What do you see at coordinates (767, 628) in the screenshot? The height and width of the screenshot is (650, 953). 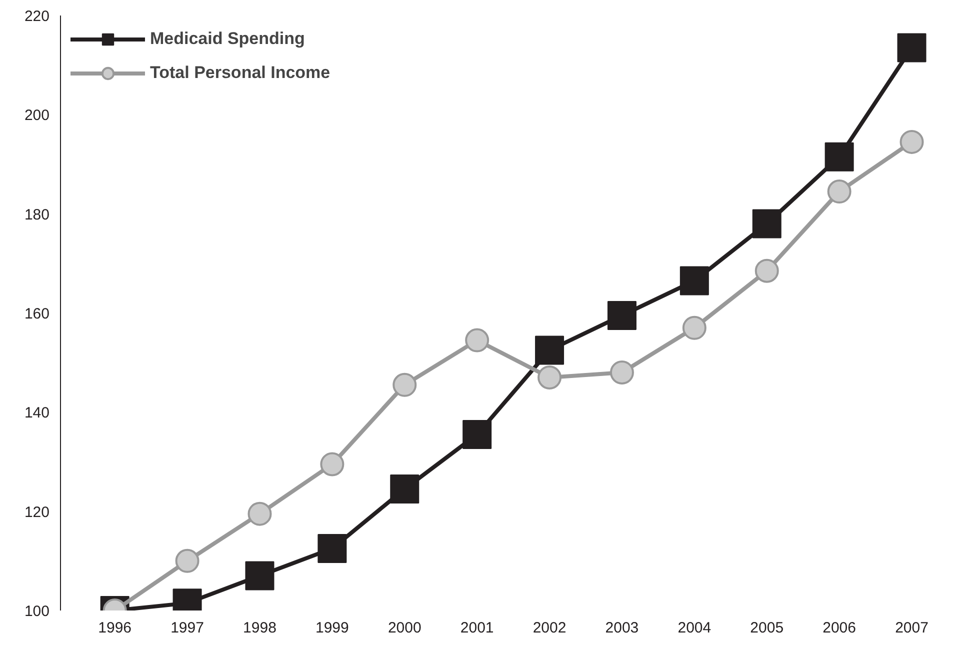 I see `x-tick-label: 2005` at bounding box center [767, 628].